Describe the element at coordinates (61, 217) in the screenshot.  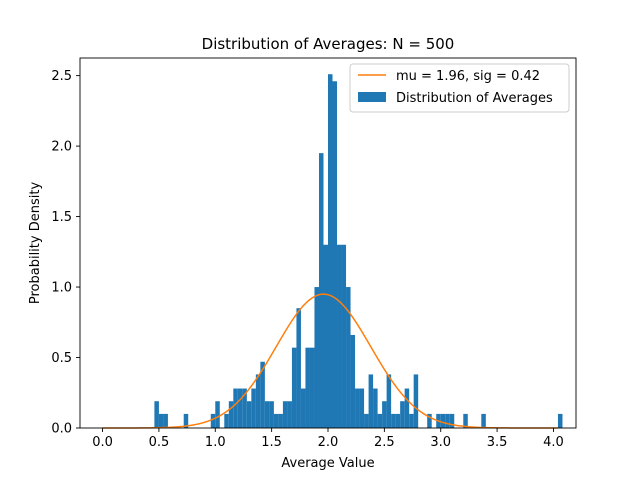
I see `y-tick-label: 1.5` at that location.